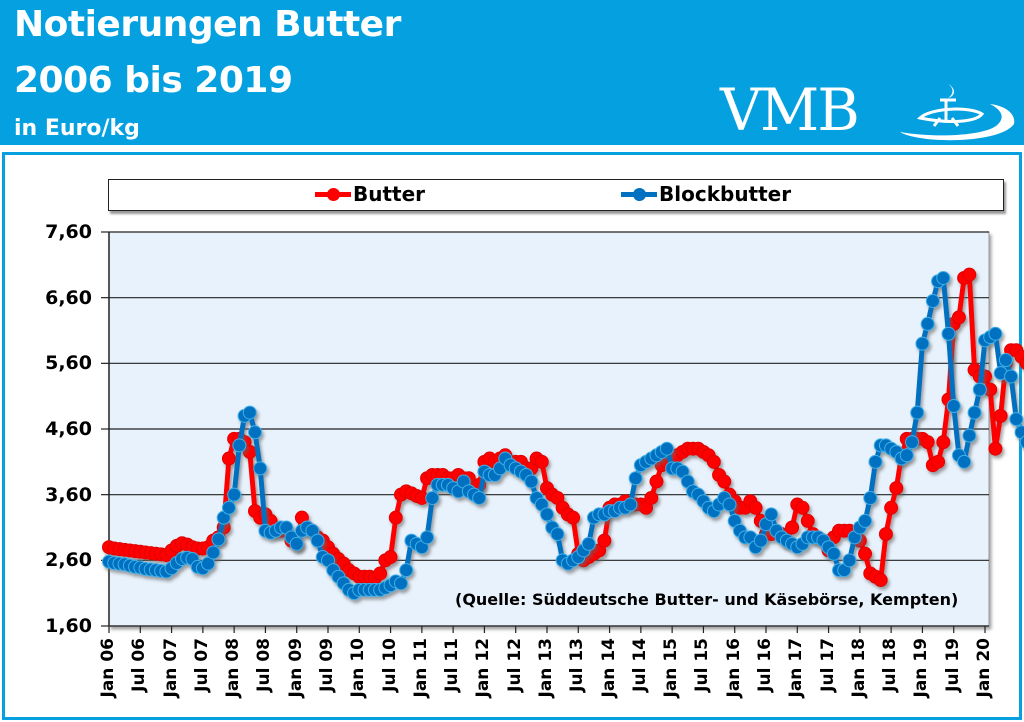 The image size is (1024, 722). I want to click on legend-item-butter: Butter, so click(370, 194).